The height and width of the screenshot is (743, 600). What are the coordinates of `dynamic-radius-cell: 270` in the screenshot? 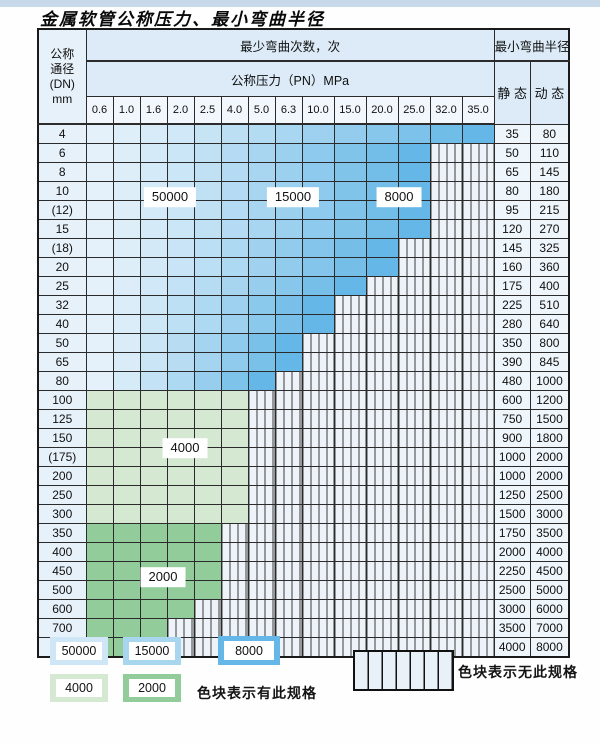 It's located at (549, 229).